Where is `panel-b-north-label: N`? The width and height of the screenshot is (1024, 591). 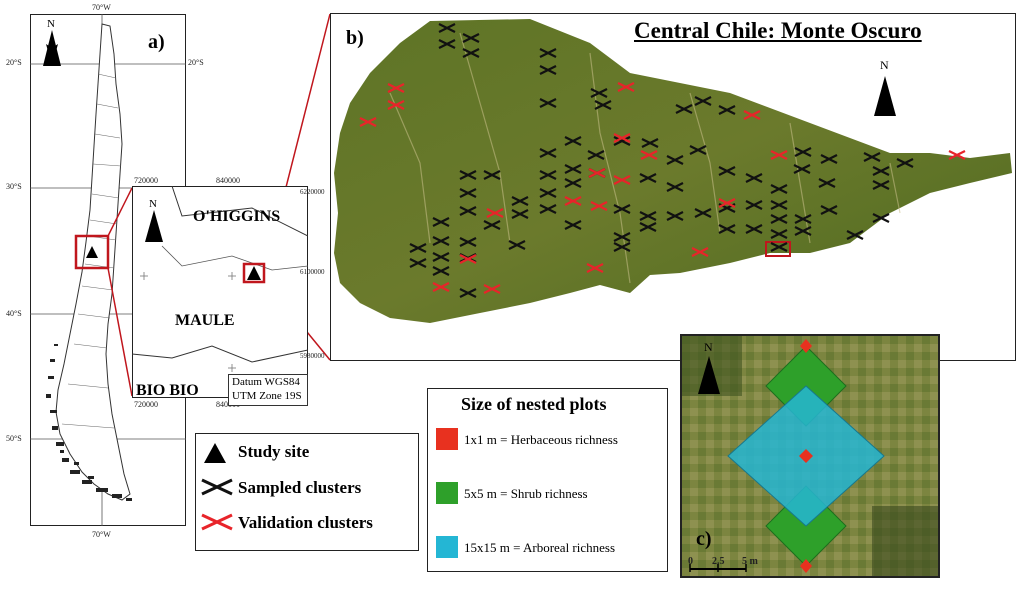 panel-b-north-label: N is located at coordinates (884, 65).